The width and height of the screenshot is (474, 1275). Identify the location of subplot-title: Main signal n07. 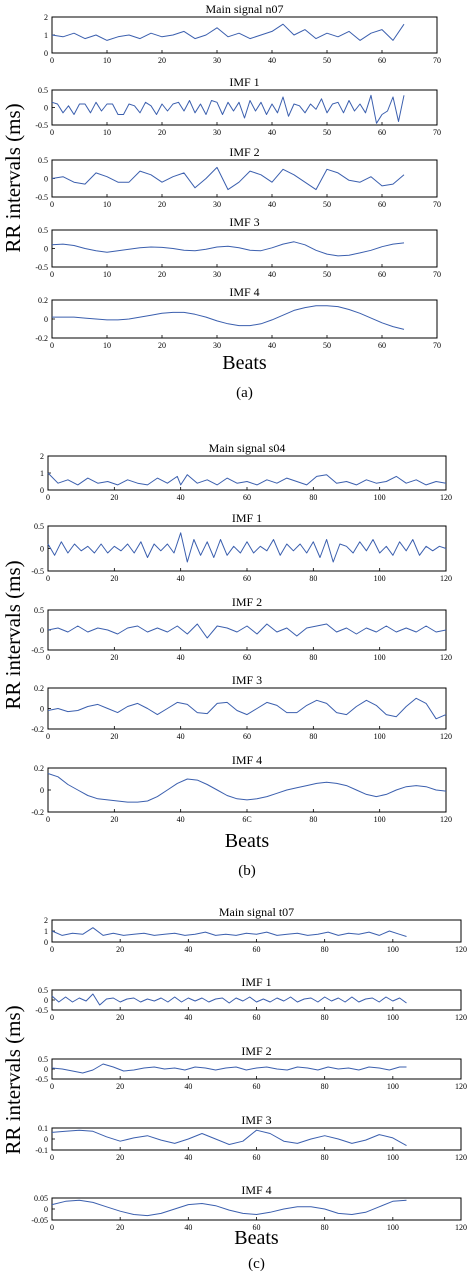
(245, 9).